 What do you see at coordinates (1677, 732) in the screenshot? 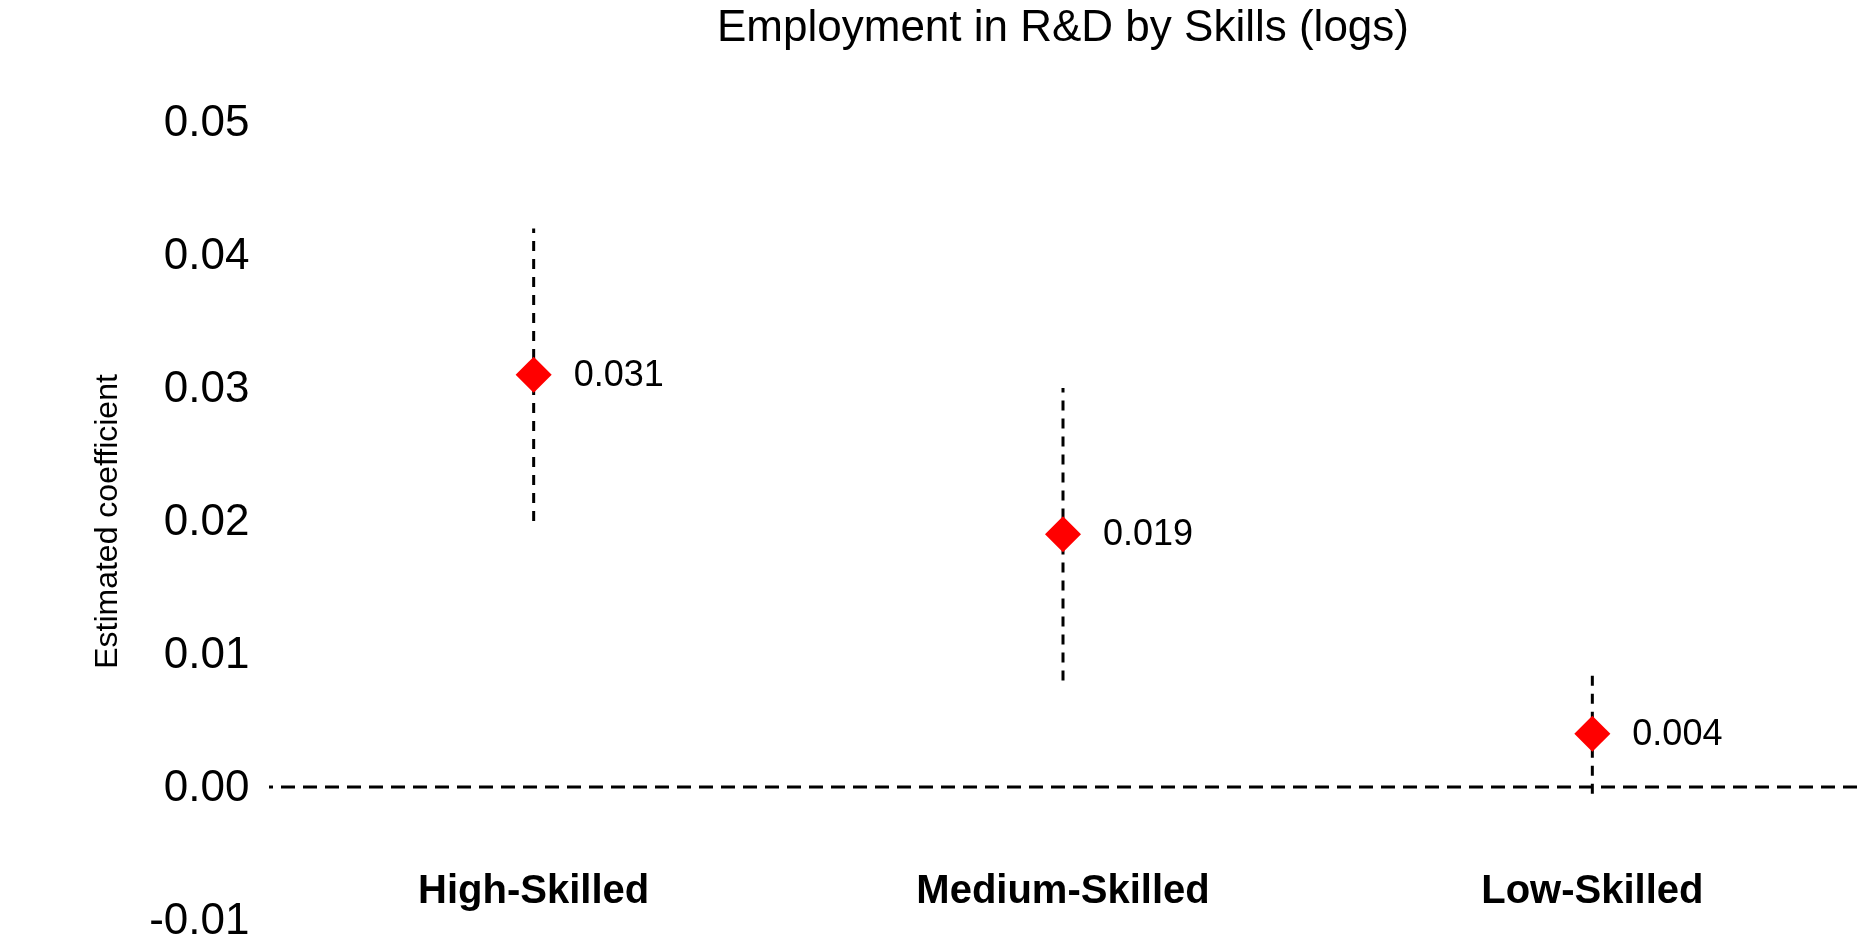
I see `data-label: 0.004` at bounding box center [1677, 732].